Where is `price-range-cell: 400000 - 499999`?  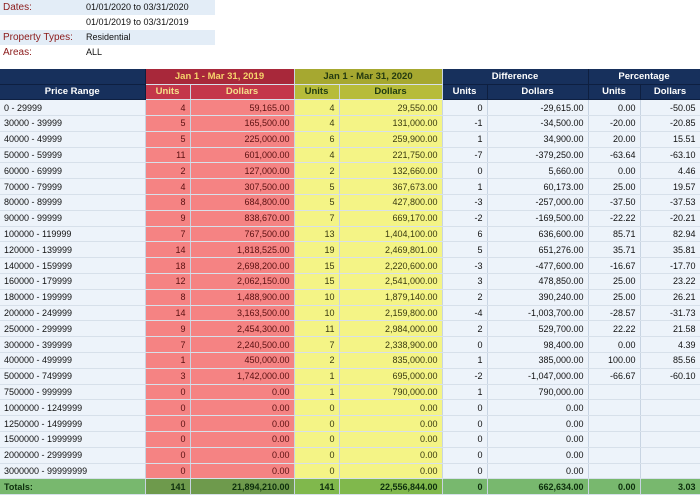
price-range-cell: 400000 - 499999 is located at coordinates (73, 360).